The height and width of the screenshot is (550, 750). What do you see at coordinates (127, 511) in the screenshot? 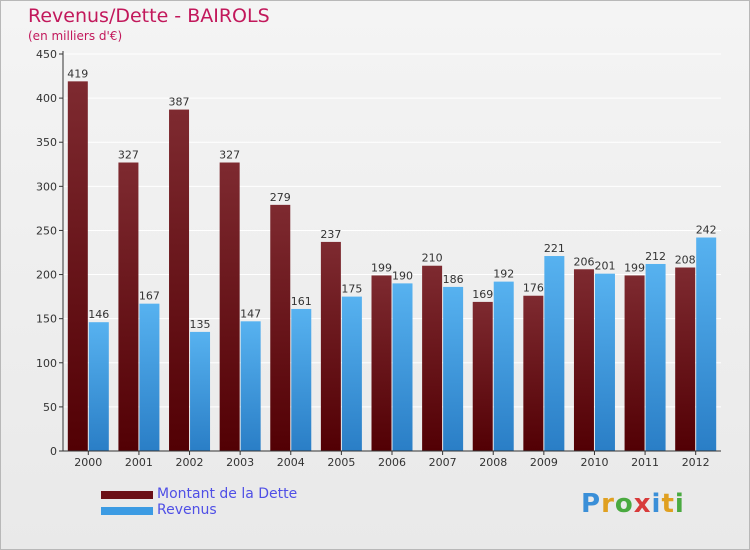
I see `legend-swatch-revenus` at bounding box center [127, 511].